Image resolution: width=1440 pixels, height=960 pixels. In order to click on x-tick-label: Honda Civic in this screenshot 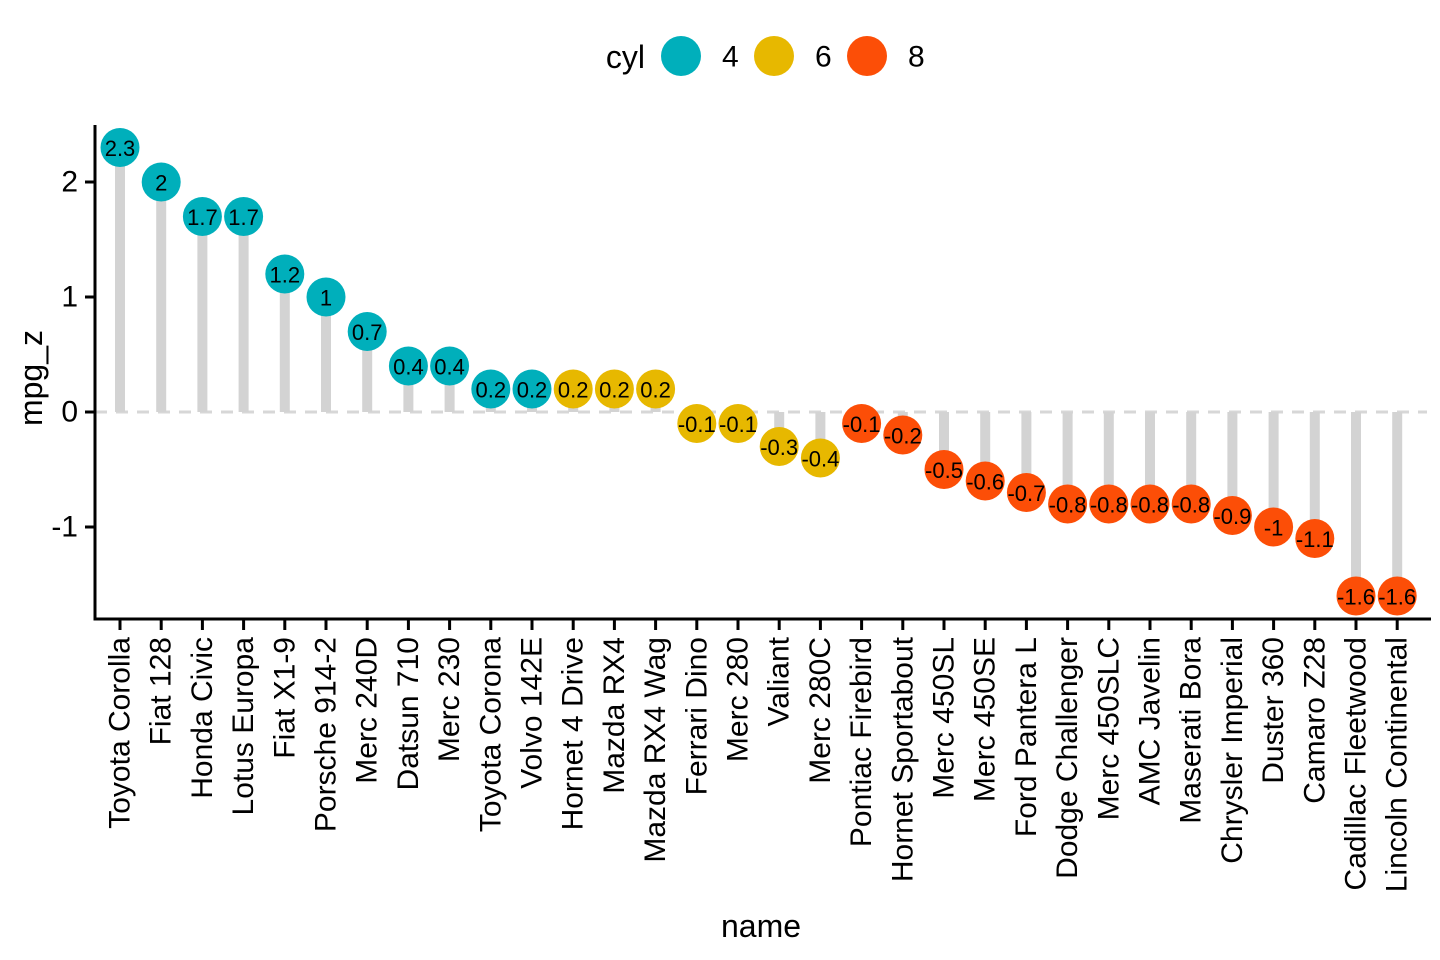, I will do `click(202, 718)`.